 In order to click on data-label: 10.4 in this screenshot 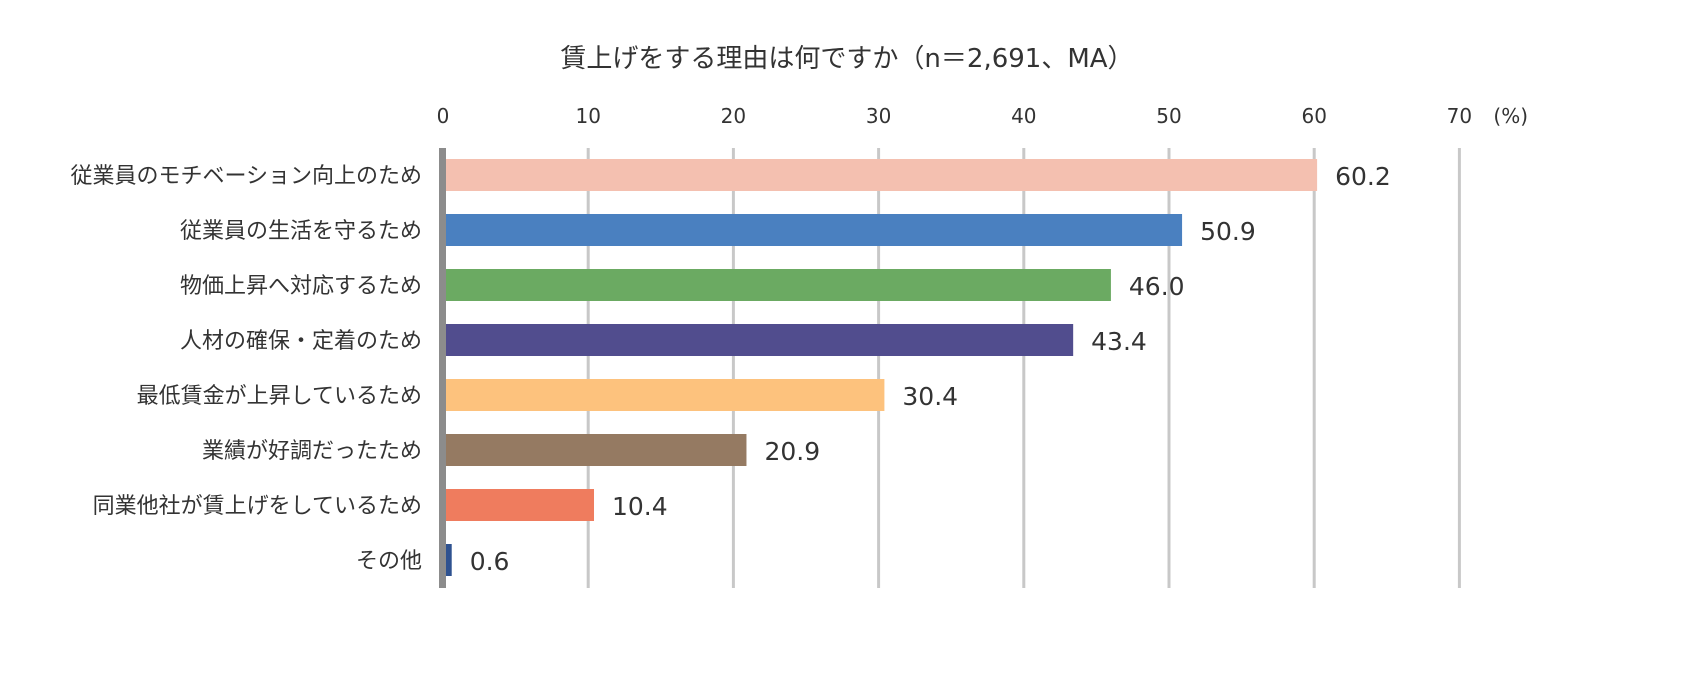, I will do `click(640, 506)`.